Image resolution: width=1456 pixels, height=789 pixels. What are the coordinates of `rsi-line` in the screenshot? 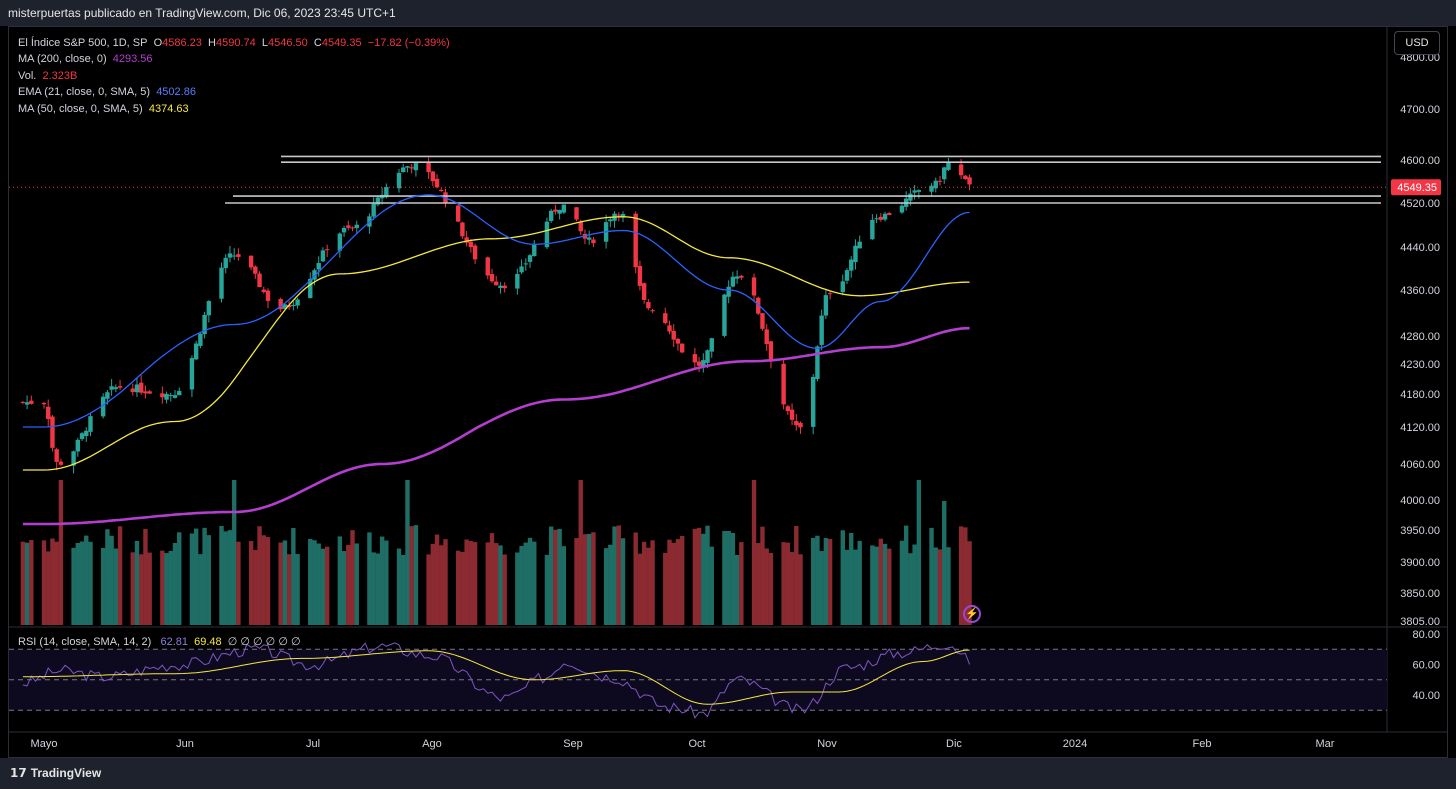 It's located at (496, 680).